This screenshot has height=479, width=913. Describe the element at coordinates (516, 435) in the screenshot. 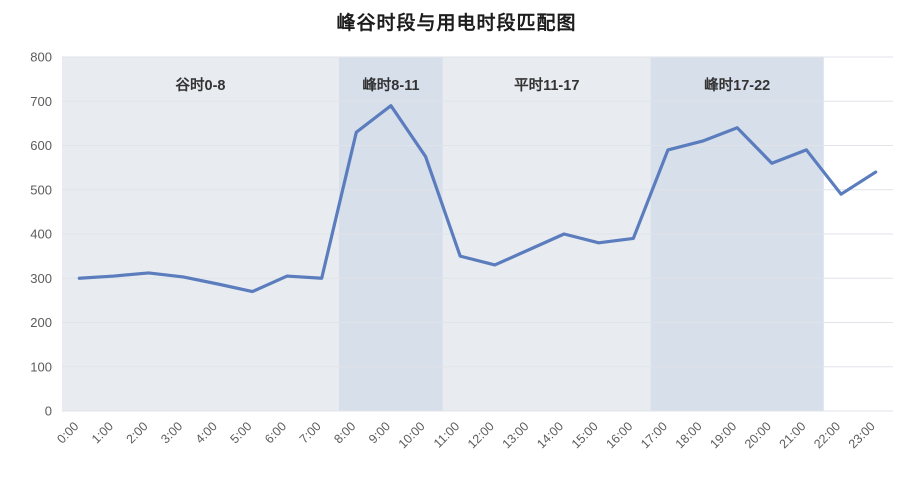

I see `x-tick-label: 13:00` at that location.